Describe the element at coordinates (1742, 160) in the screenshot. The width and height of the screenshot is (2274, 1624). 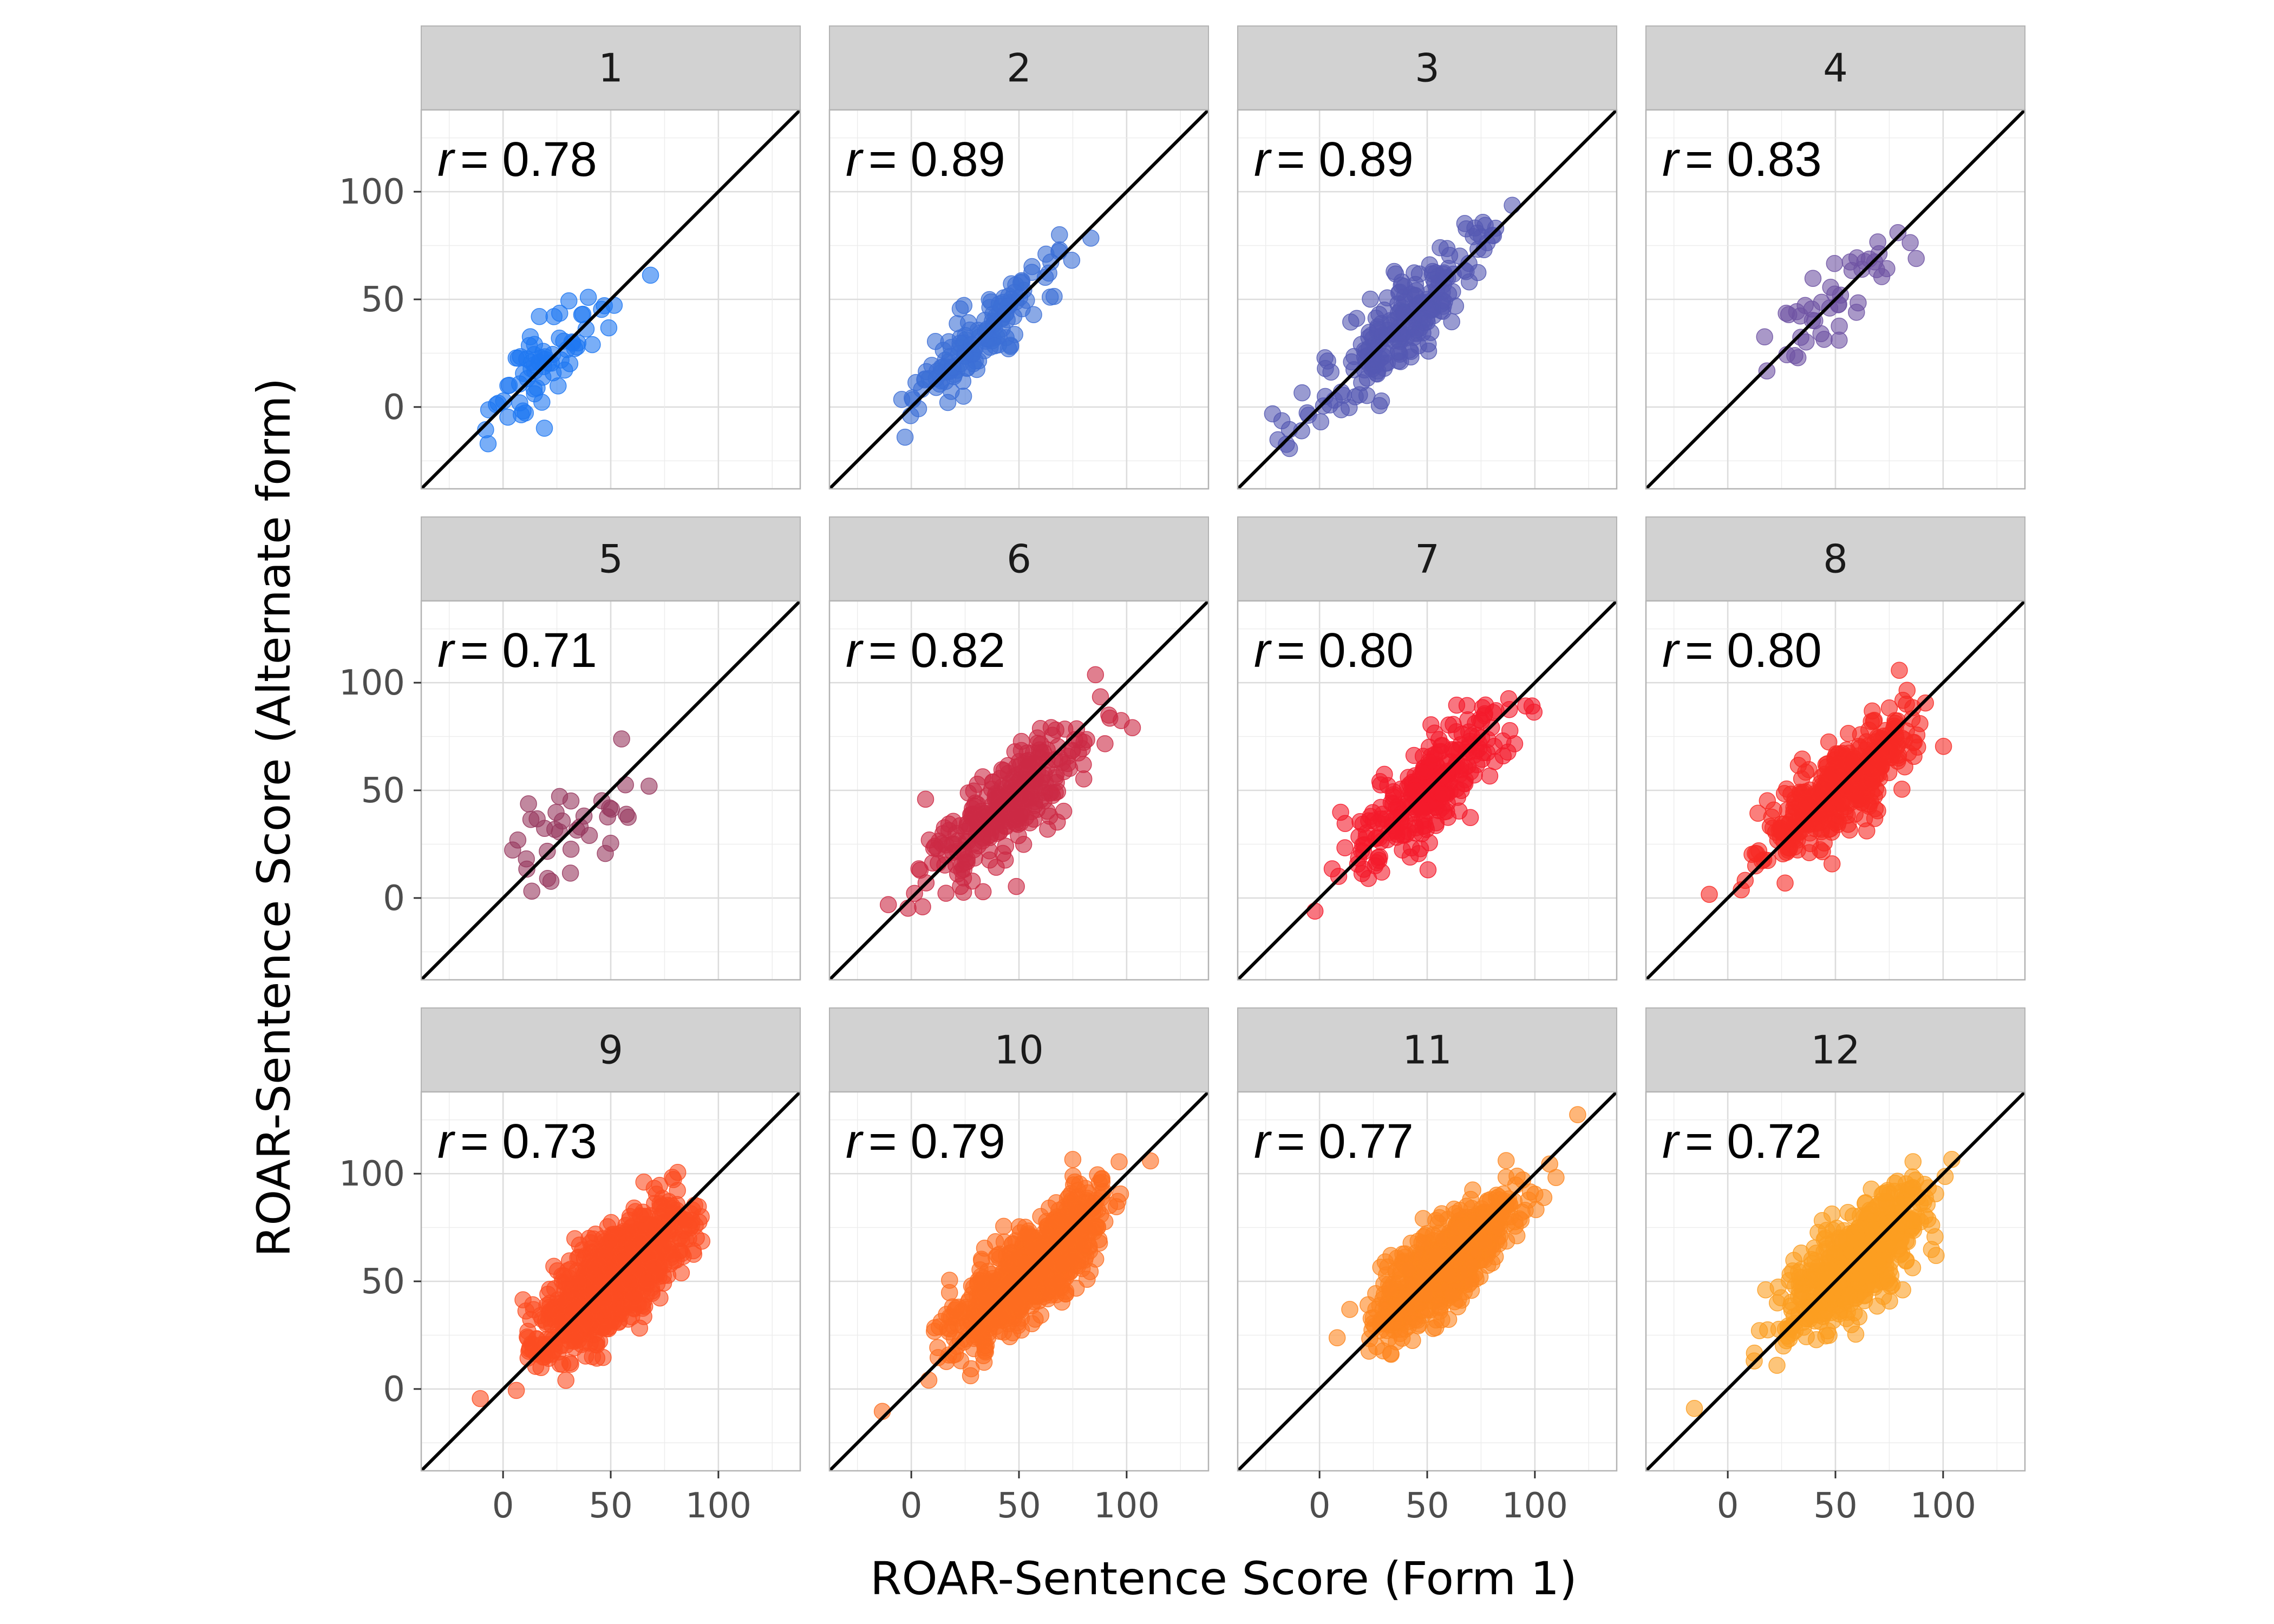
I see `correlation-label: r = 0.83` at that location.